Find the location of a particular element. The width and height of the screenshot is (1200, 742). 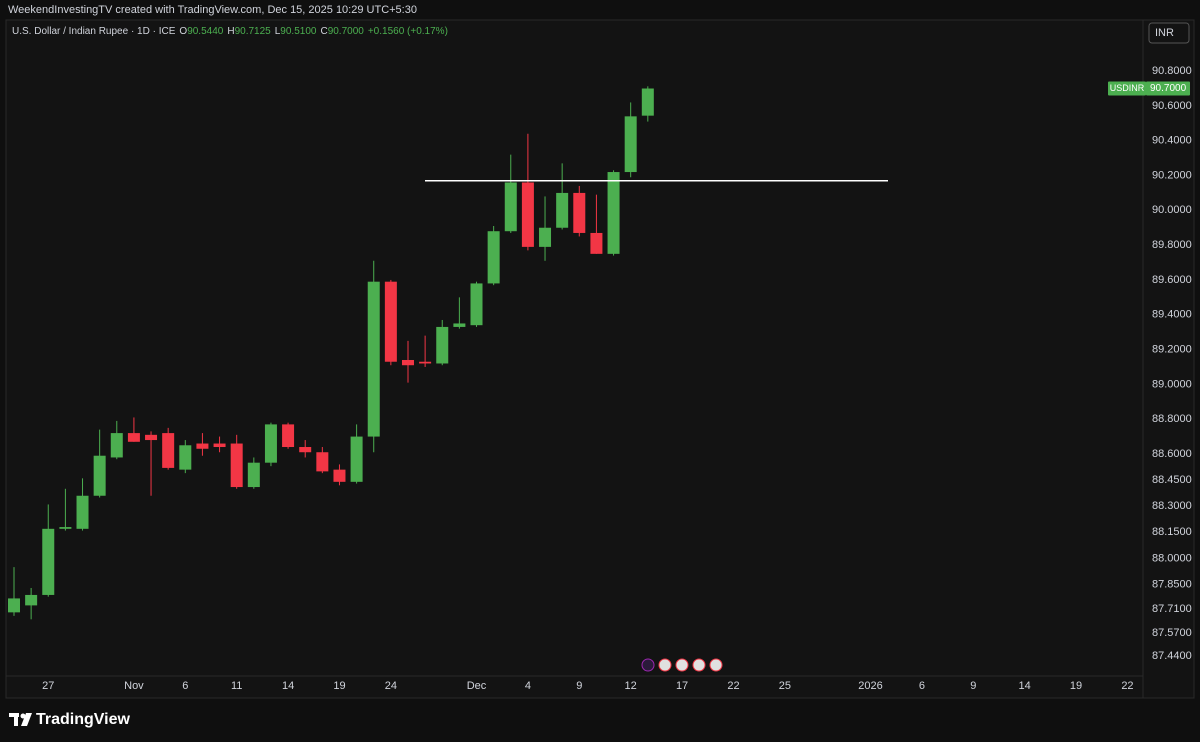

legend-change: +0.1560 (+0.17%) is located at coordinates (408, 31).